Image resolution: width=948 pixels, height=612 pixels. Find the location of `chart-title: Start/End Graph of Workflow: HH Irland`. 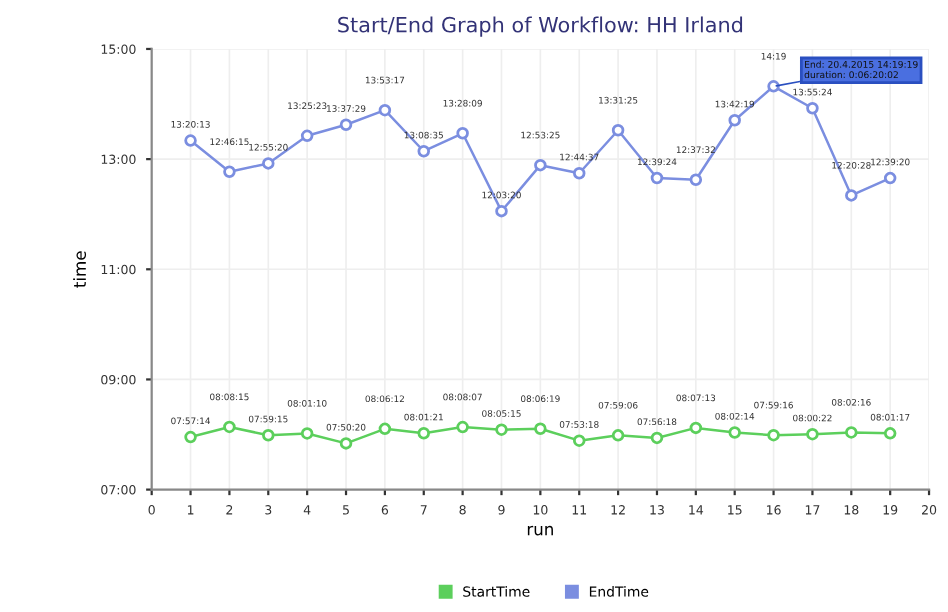

chart-title: Start/End Graph of Workflow: HH Irland is located at coordinates (540, 26).